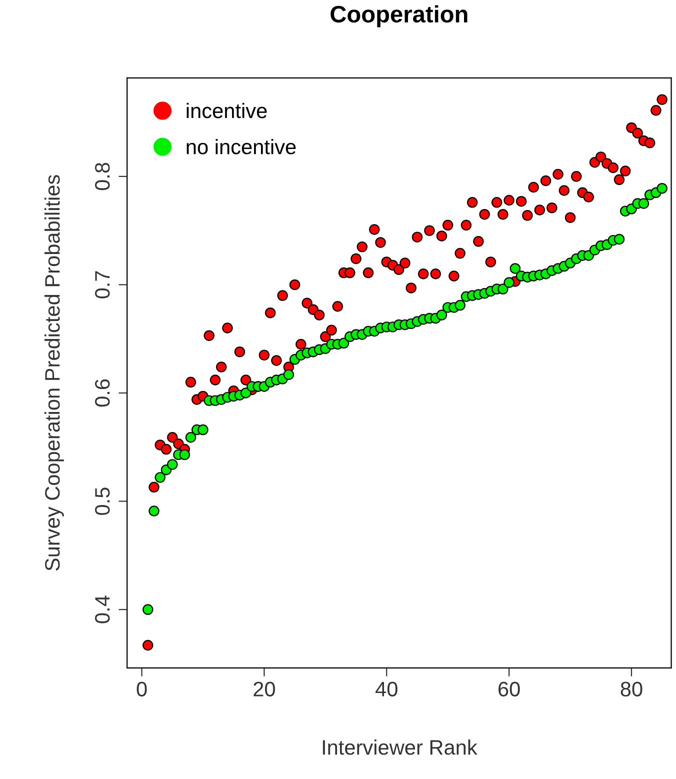  I want to click on y-tick-label: 0.6, so click(102, 393).